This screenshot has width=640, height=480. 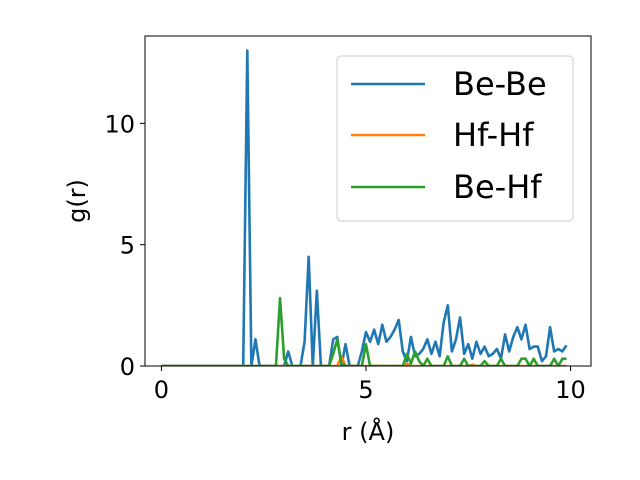 I want to click on legend-label-be-be: Be-Be, so click(x=500, y=84).